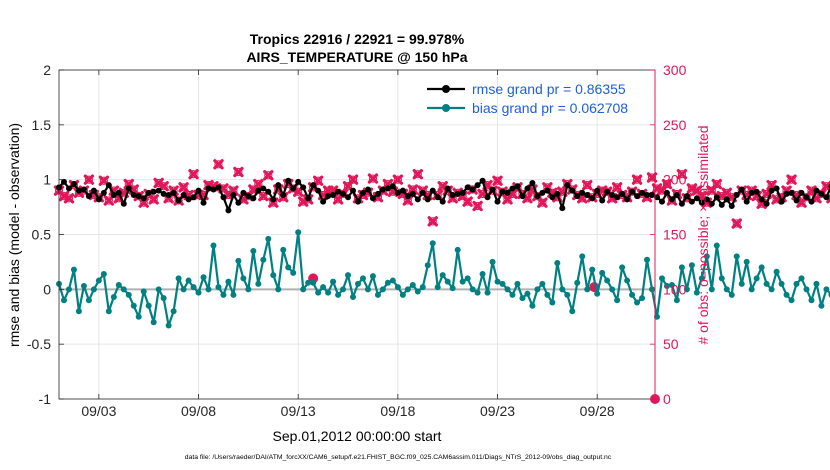 The height and width of the screenshot is (470, 830). What do you see at coordinates (675, 125) in the screenshot?
I see `y-right-tick-label: 250` at bounding box center [675, 125].